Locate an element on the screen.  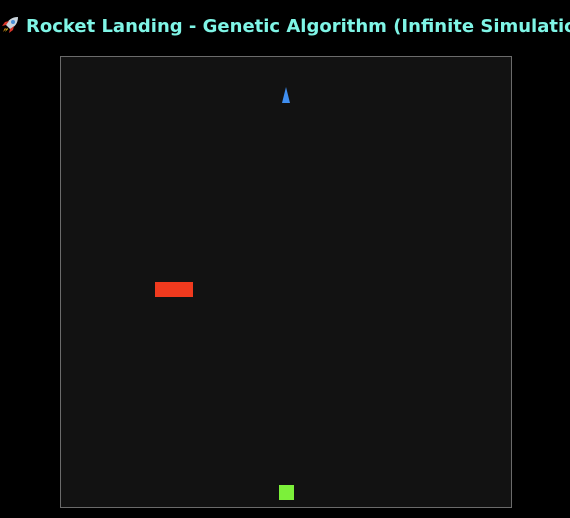
landing-pad is located at coordinates (286, 492).